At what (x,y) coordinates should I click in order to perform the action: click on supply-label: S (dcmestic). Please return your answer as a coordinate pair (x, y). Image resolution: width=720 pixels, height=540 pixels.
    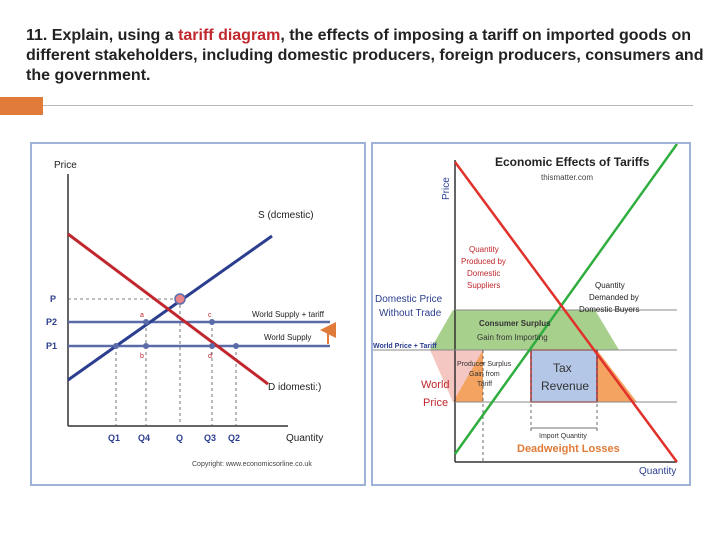
    Looking at the image, I should click on (286, 215).